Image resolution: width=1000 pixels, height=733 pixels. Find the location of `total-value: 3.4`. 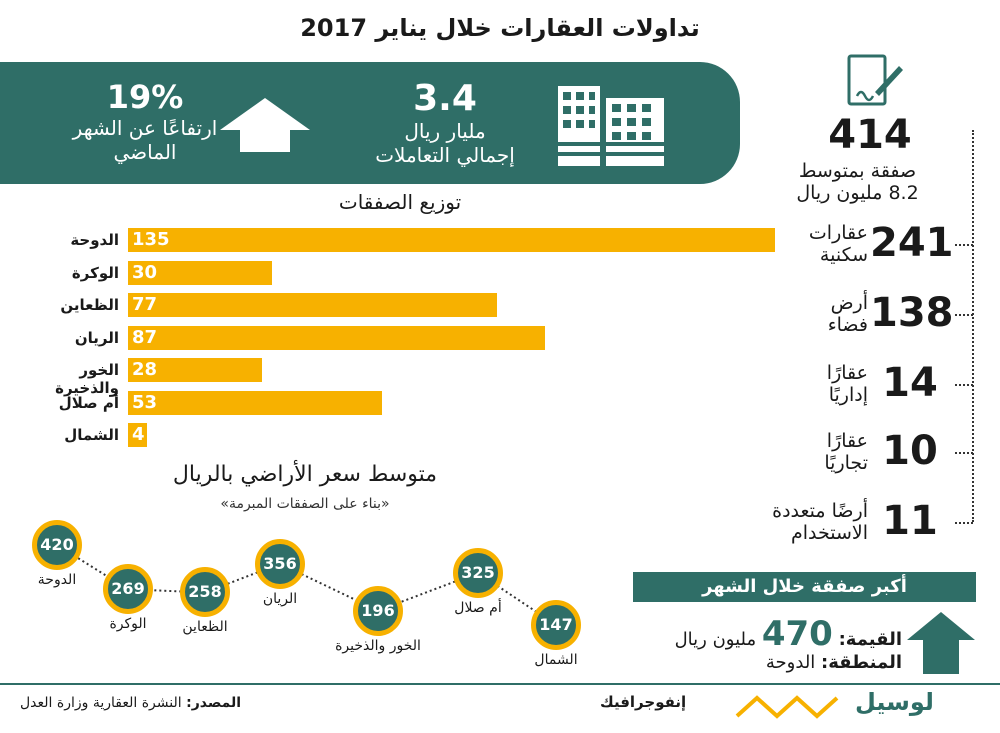

total-value: 3.4 is located at coordinates (445, 98).